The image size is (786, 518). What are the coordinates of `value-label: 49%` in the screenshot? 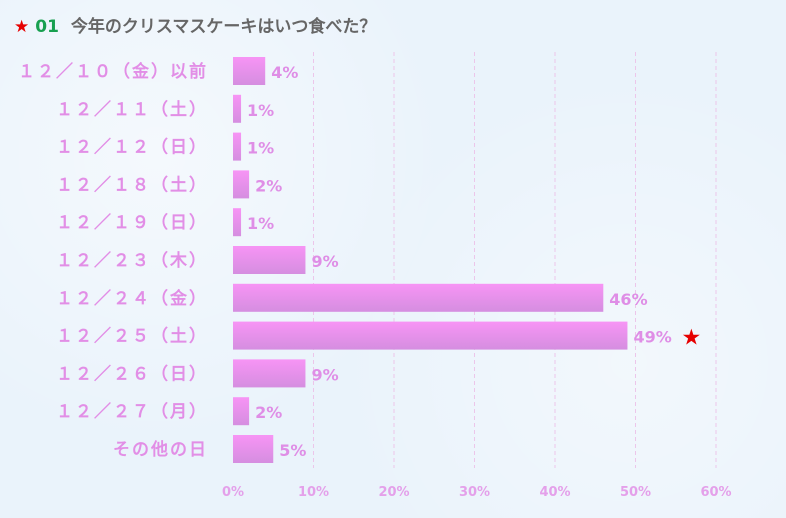 It's located at (652, 337).